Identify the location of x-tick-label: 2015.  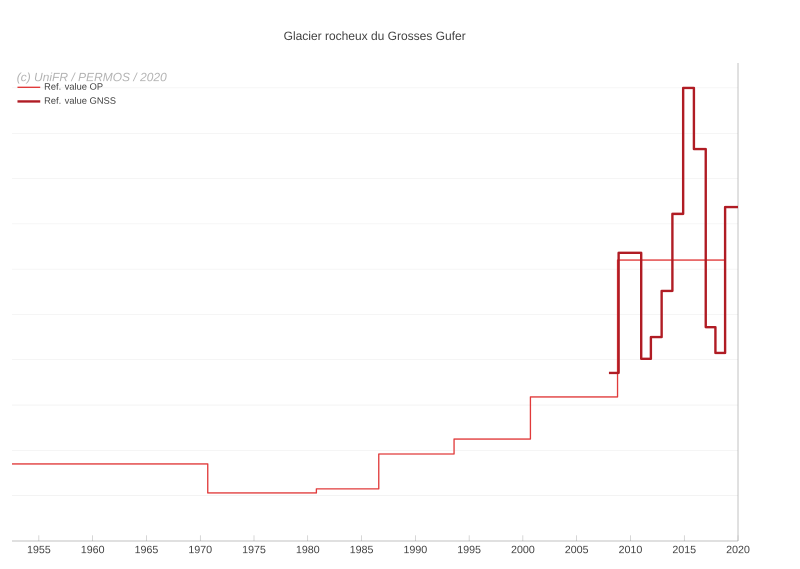
(684, 550).